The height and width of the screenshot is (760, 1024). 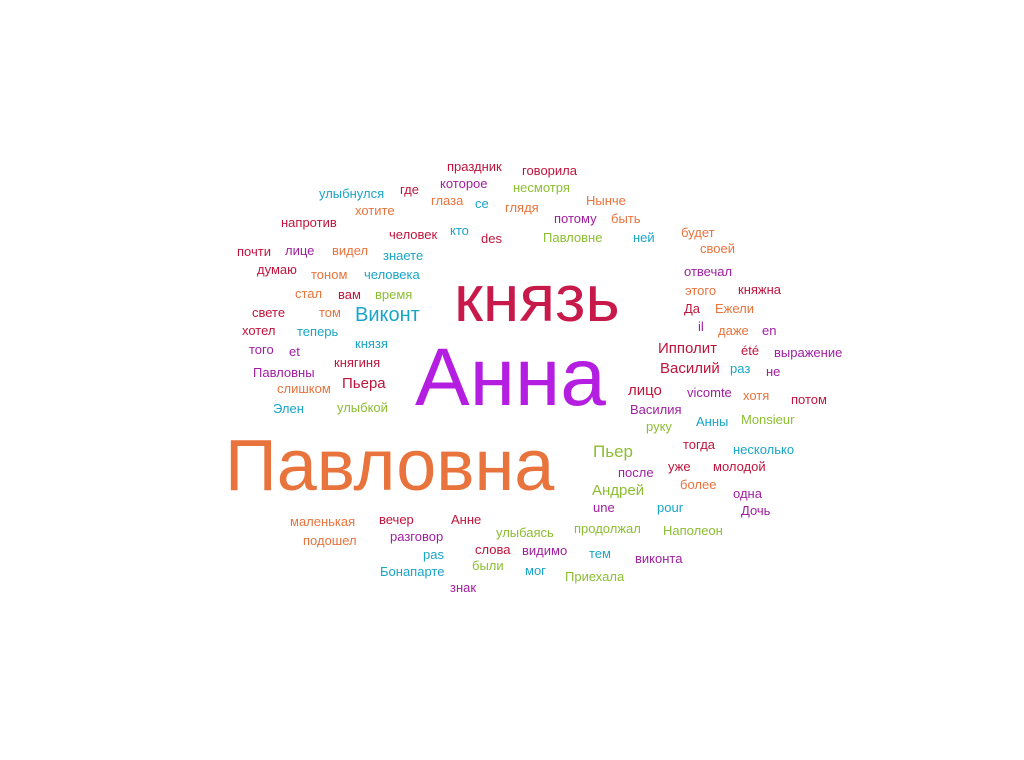 I want to click on word: Павловны, so click(x=284, y=372).